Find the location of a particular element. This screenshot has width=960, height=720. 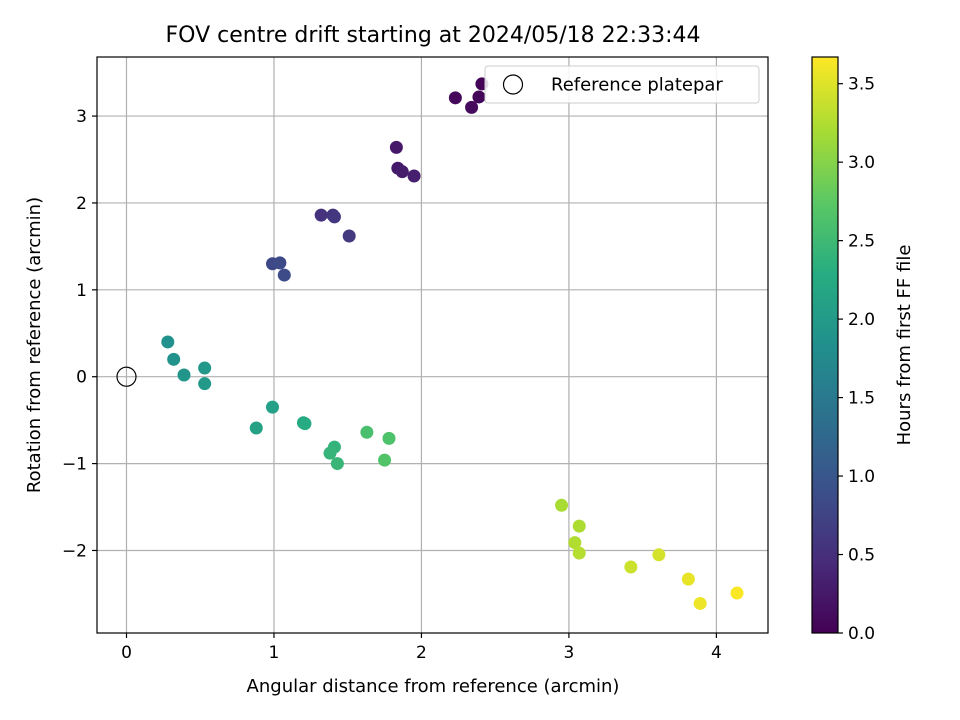

legend: Reference platepar is located at coordinates (622, 84).